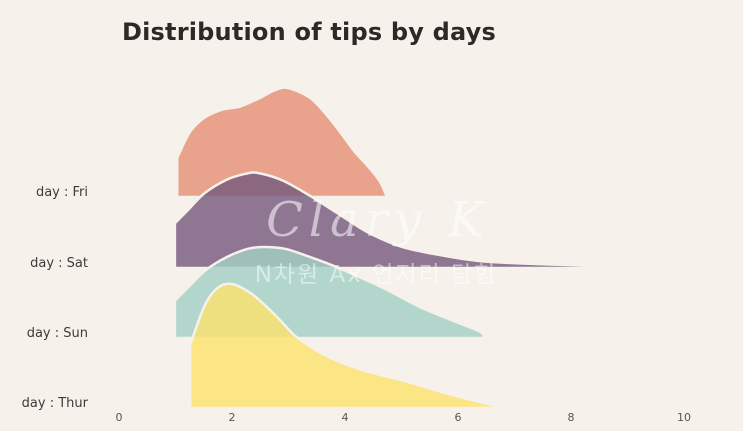 Image resolution: width=743 pixels, height=431 pixels. What do you see at coordinates (57, 333) in the screenshot?
I see `row-label-sun: day : Sun` at bounding box center [57, 333].